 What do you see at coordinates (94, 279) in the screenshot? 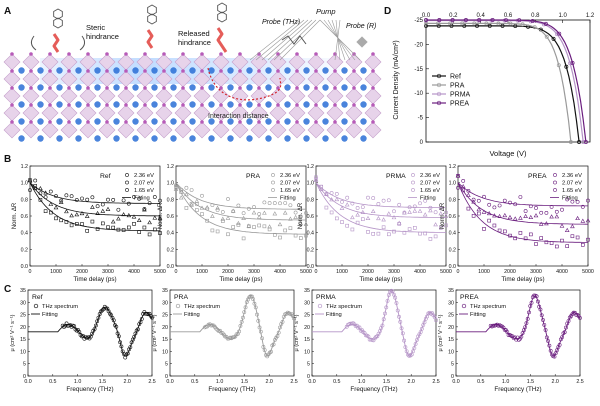
I see `x-axis-label: Time delay (ps)` at bounding box center [94, 279].